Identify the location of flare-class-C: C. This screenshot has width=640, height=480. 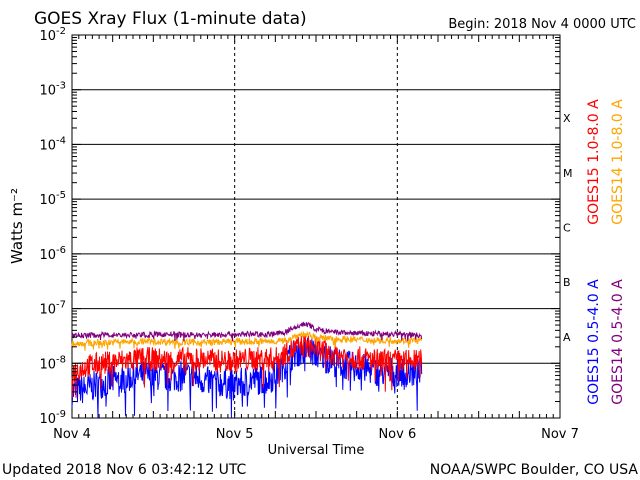
(567, 228).